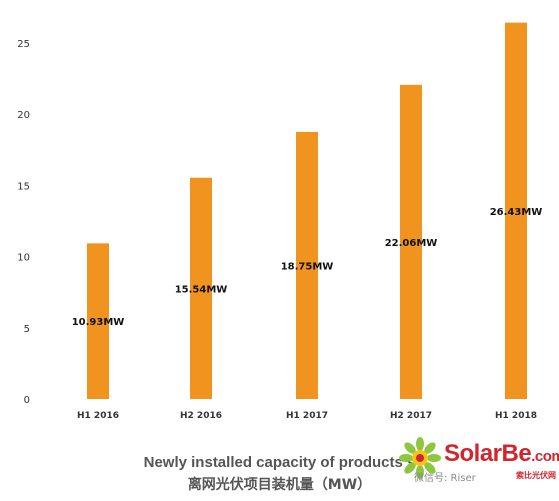 The height and width of the screenshot is (501, 559). I want to click on x-tick-label: H1 2018, so click(516, 416).